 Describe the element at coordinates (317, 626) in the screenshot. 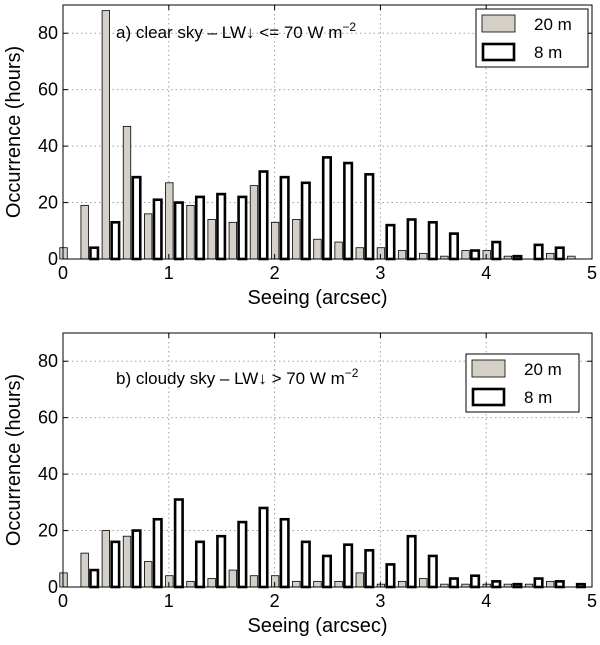

I see `x-axis-label: Seeing (arcsec)` at that location.